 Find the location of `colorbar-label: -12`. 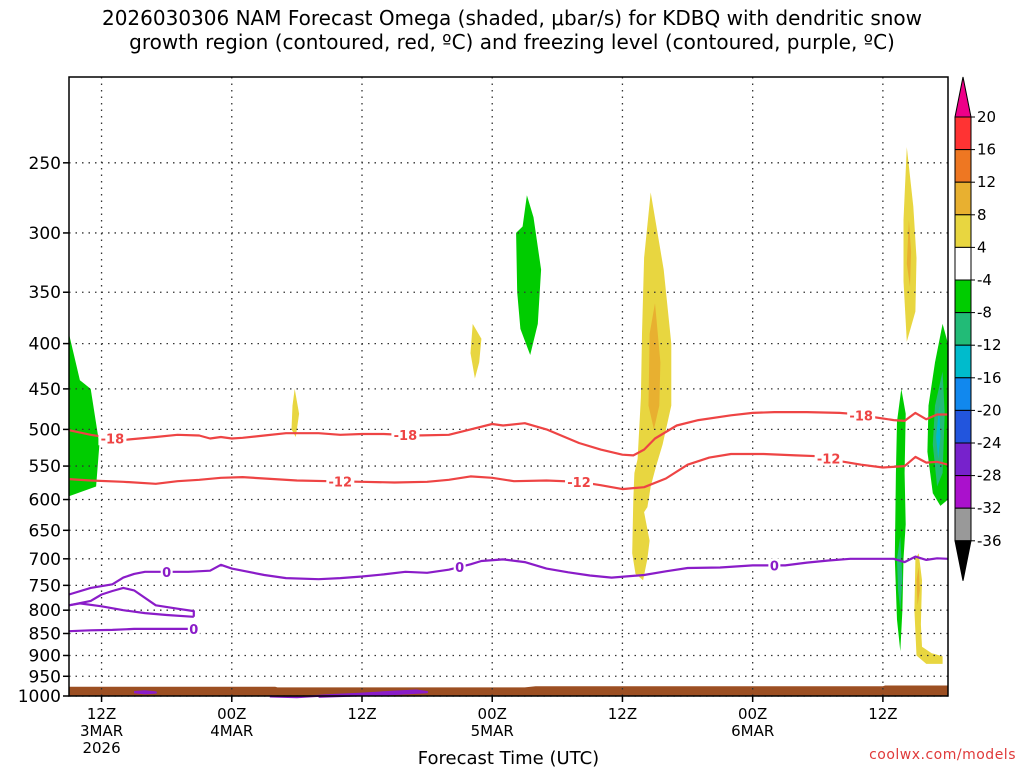

colorbar-label: -12 is located at coordinates (989, 345).